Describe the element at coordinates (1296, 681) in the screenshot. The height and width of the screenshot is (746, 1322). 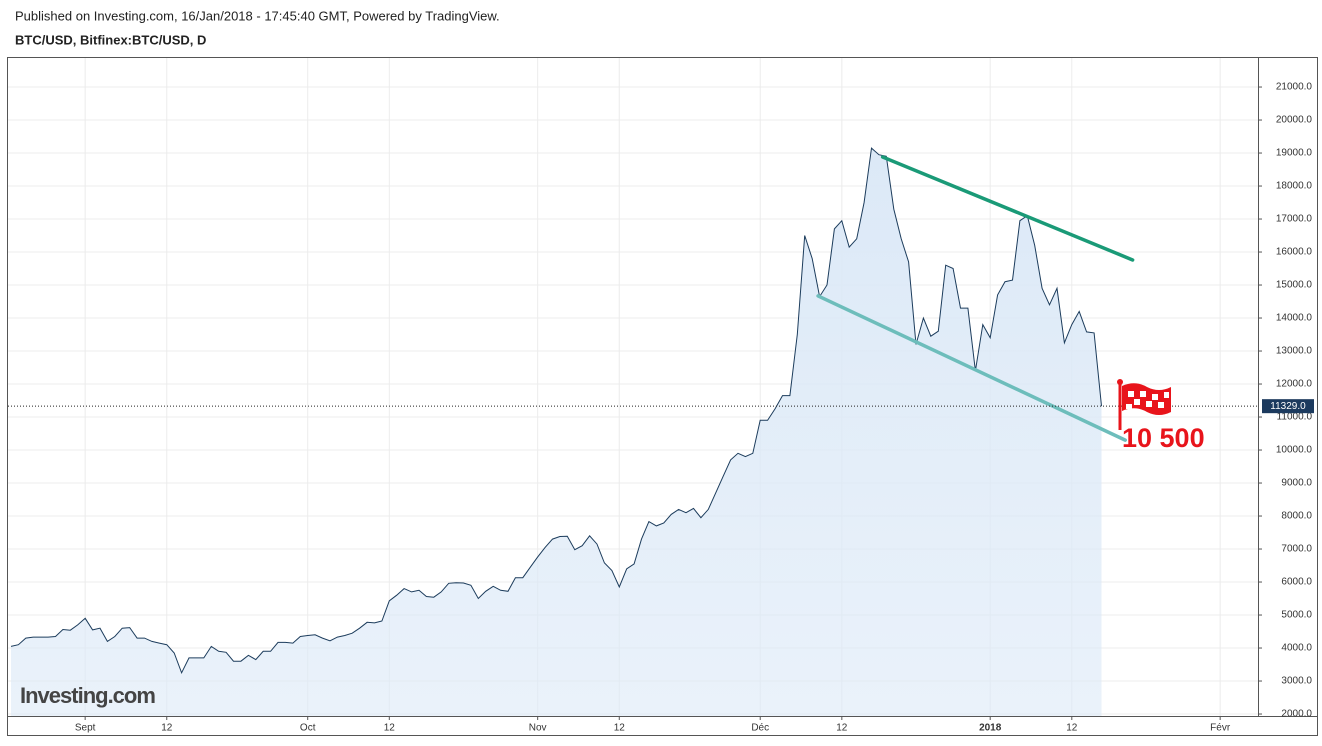
I see `y-tick-label: 3000.0` at that location.